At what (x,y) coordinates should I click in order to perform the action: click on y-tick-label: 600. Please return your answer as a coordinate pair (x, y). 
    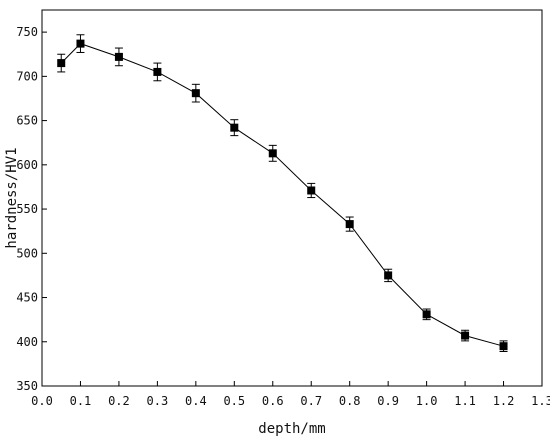
    Looking at the image, I should click on (27, 165).